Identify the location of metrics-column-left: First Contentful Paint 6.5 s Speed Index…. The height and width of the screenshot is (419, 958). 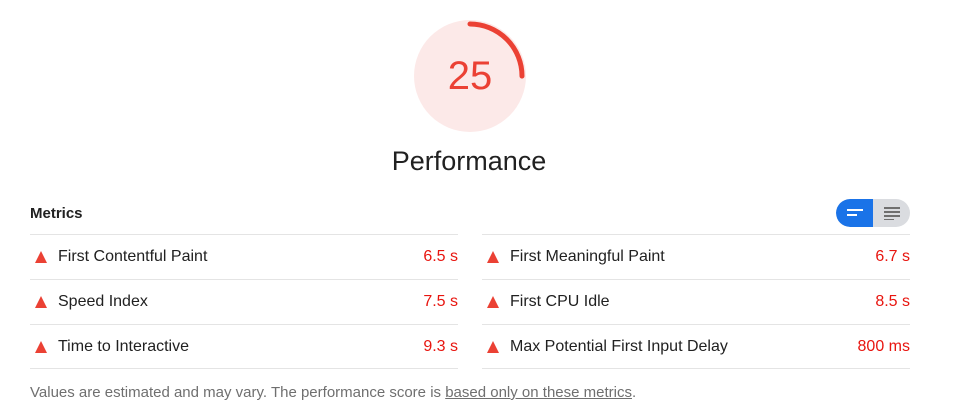
(244, 301).